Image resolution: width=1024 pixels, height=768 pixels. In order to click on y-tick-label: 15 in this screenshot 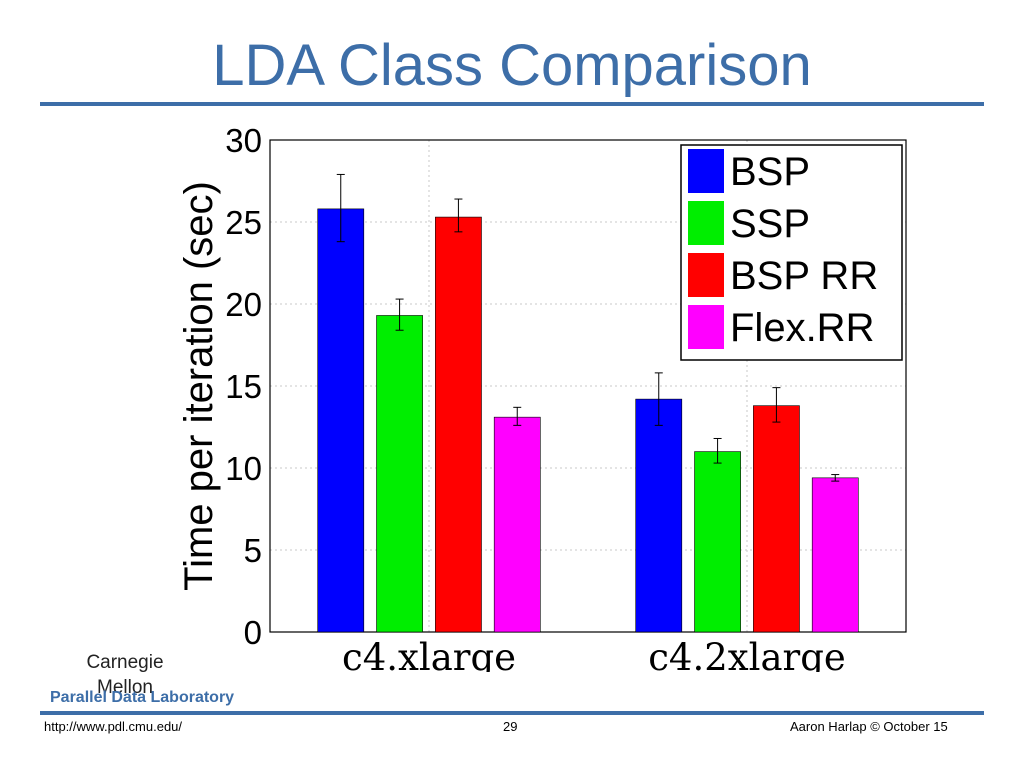, I will do `click(243, 386)`.